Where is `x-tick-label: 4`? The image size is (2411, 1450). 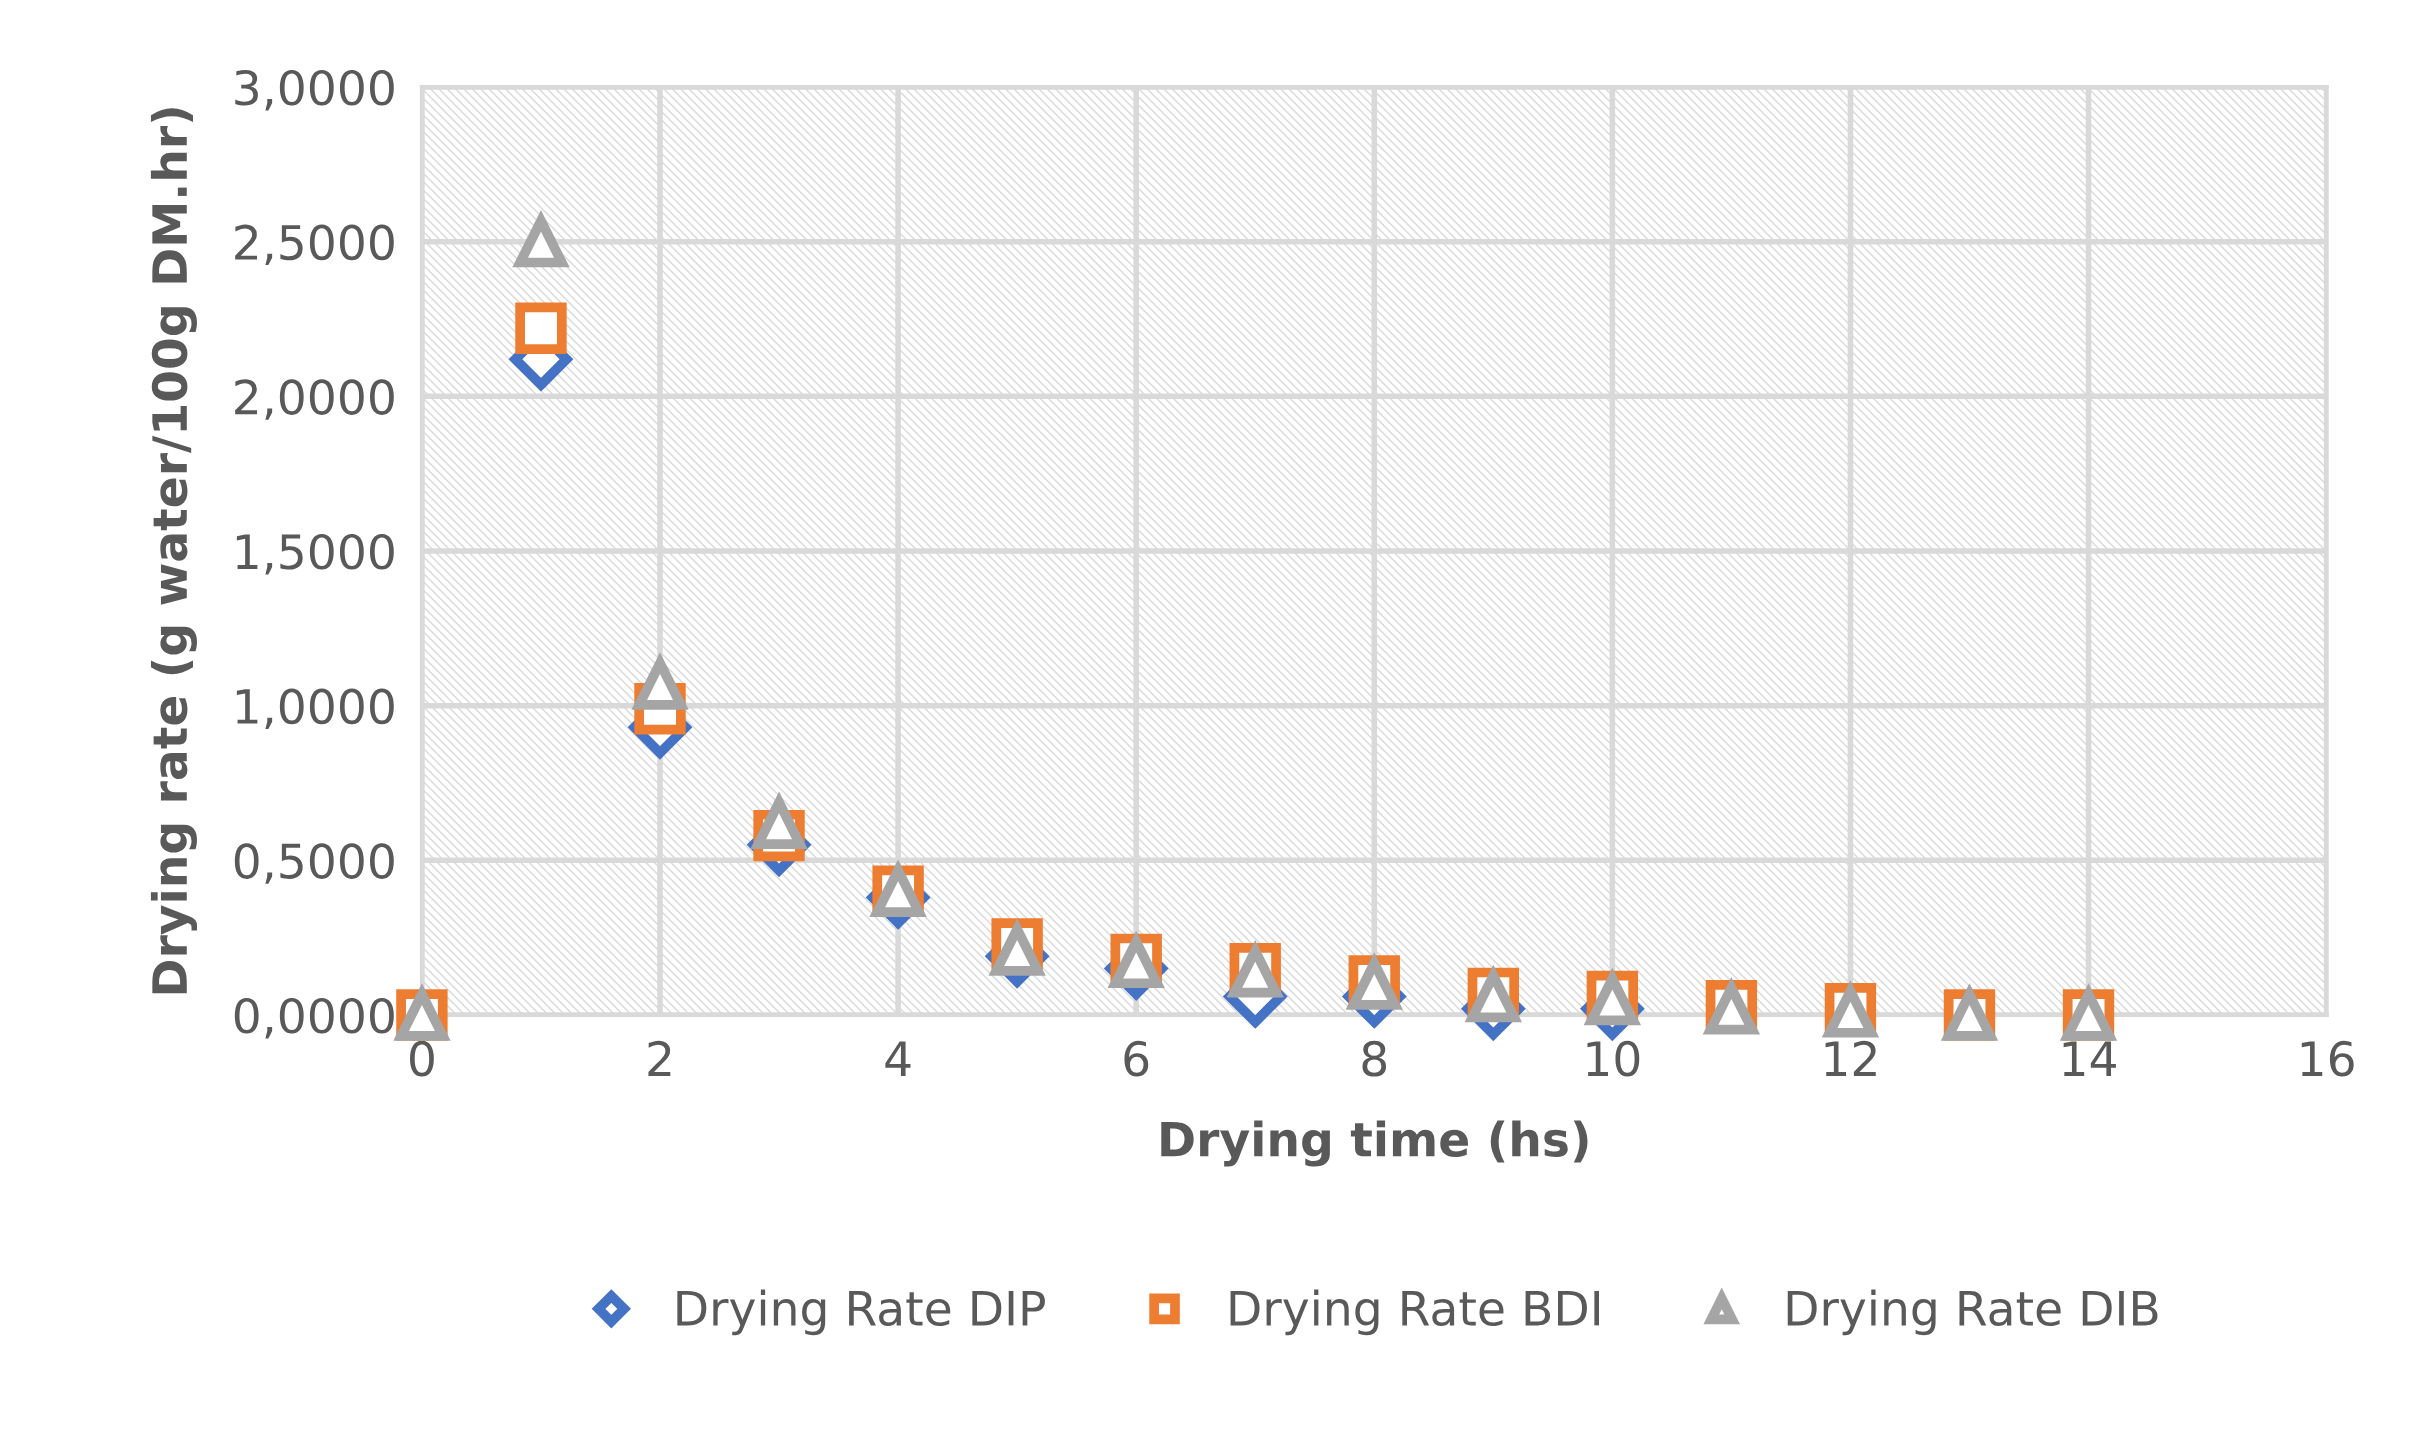
x-tick-label: 4 is located at coordinates (898, 1058).